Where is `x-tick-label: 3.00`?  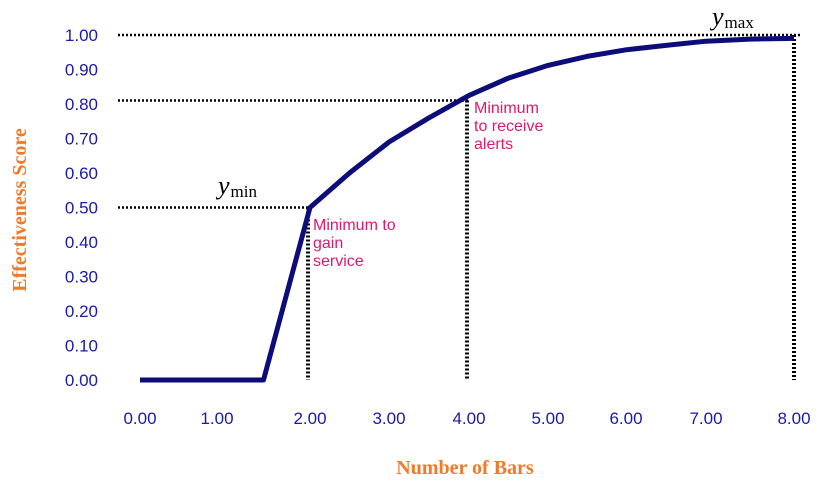
x-tick-label: 3.00 is located at coordinates (388, 418).